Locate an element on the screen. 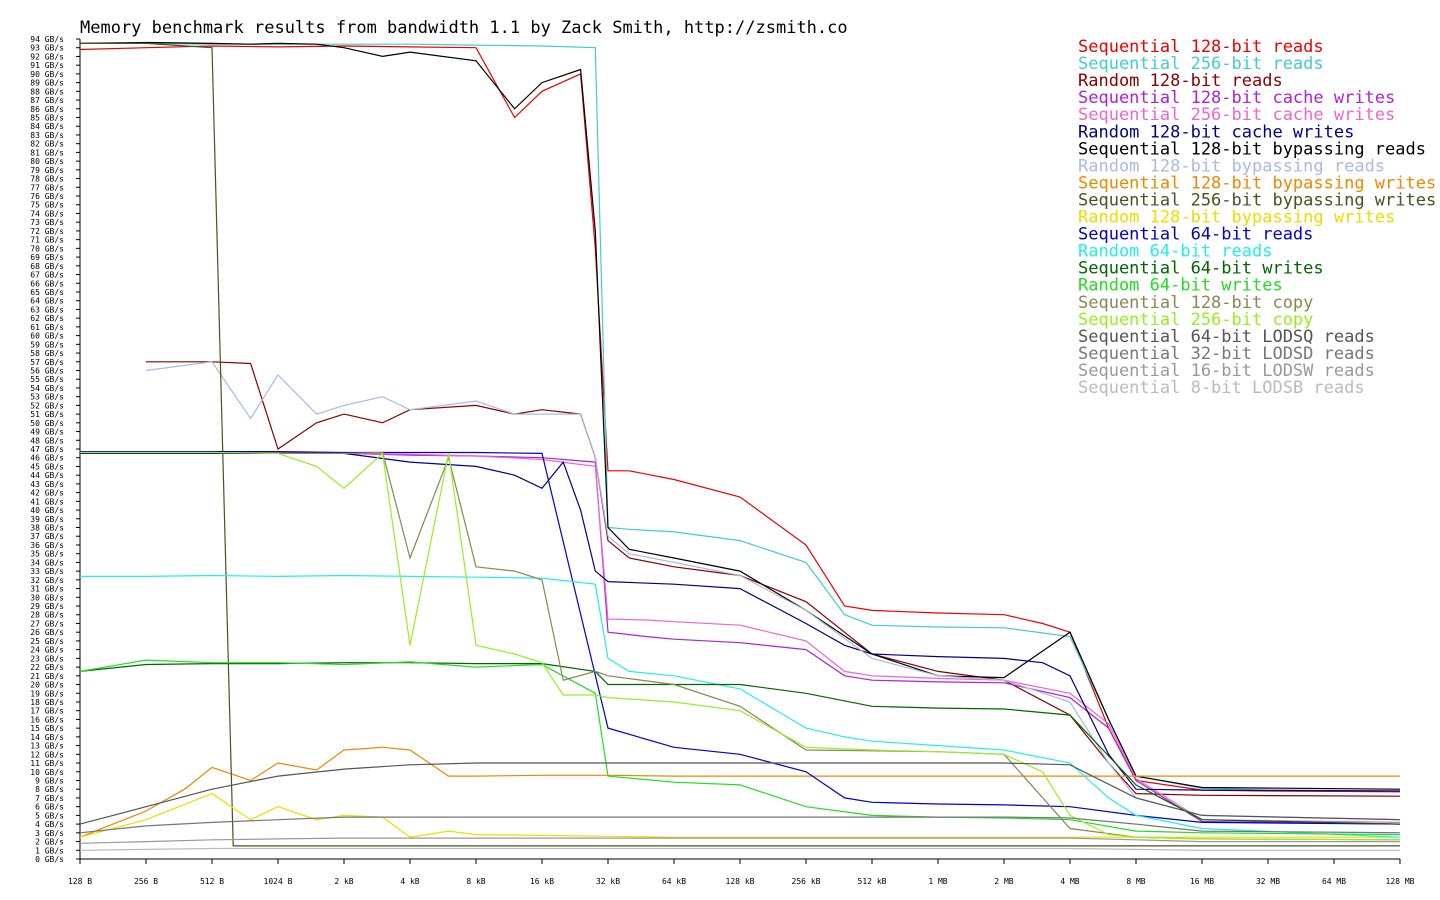  y-tick-label: 7 GB/s is located at coordinates (49, 798).